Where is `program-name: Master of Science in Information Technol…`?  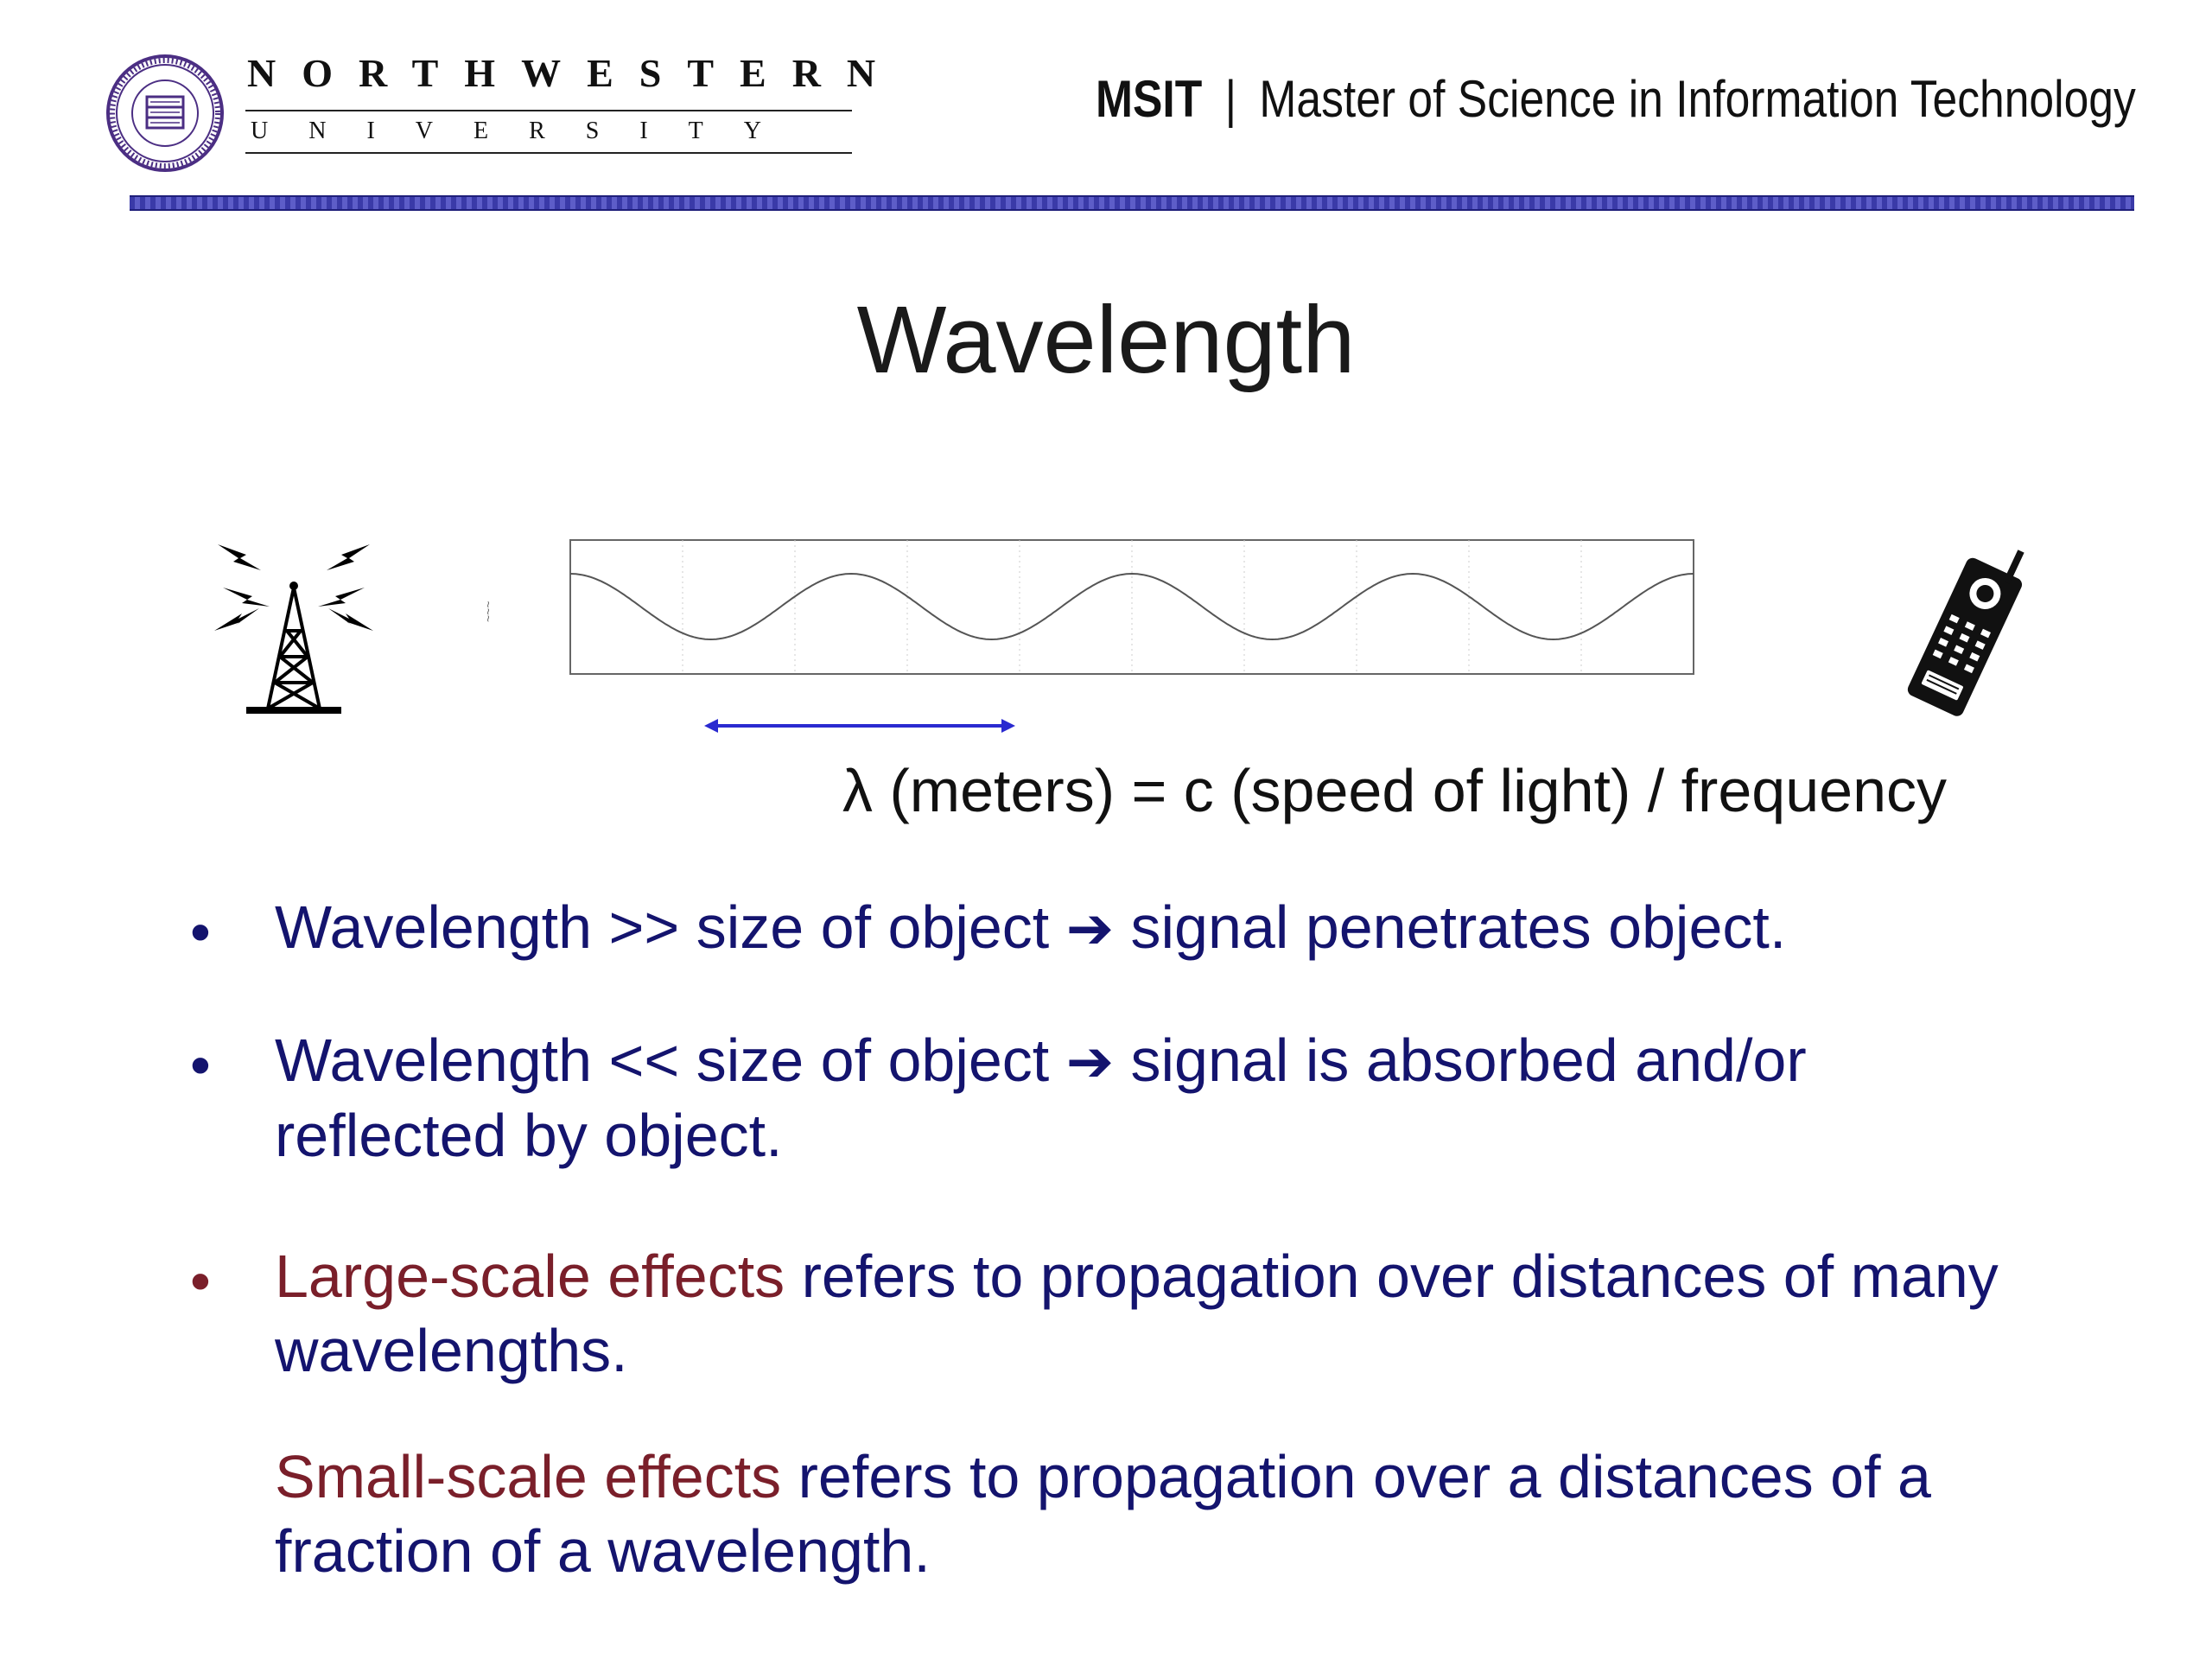 program-name: Master of Science in Information Technol… is located at coordinates (1697, 99).